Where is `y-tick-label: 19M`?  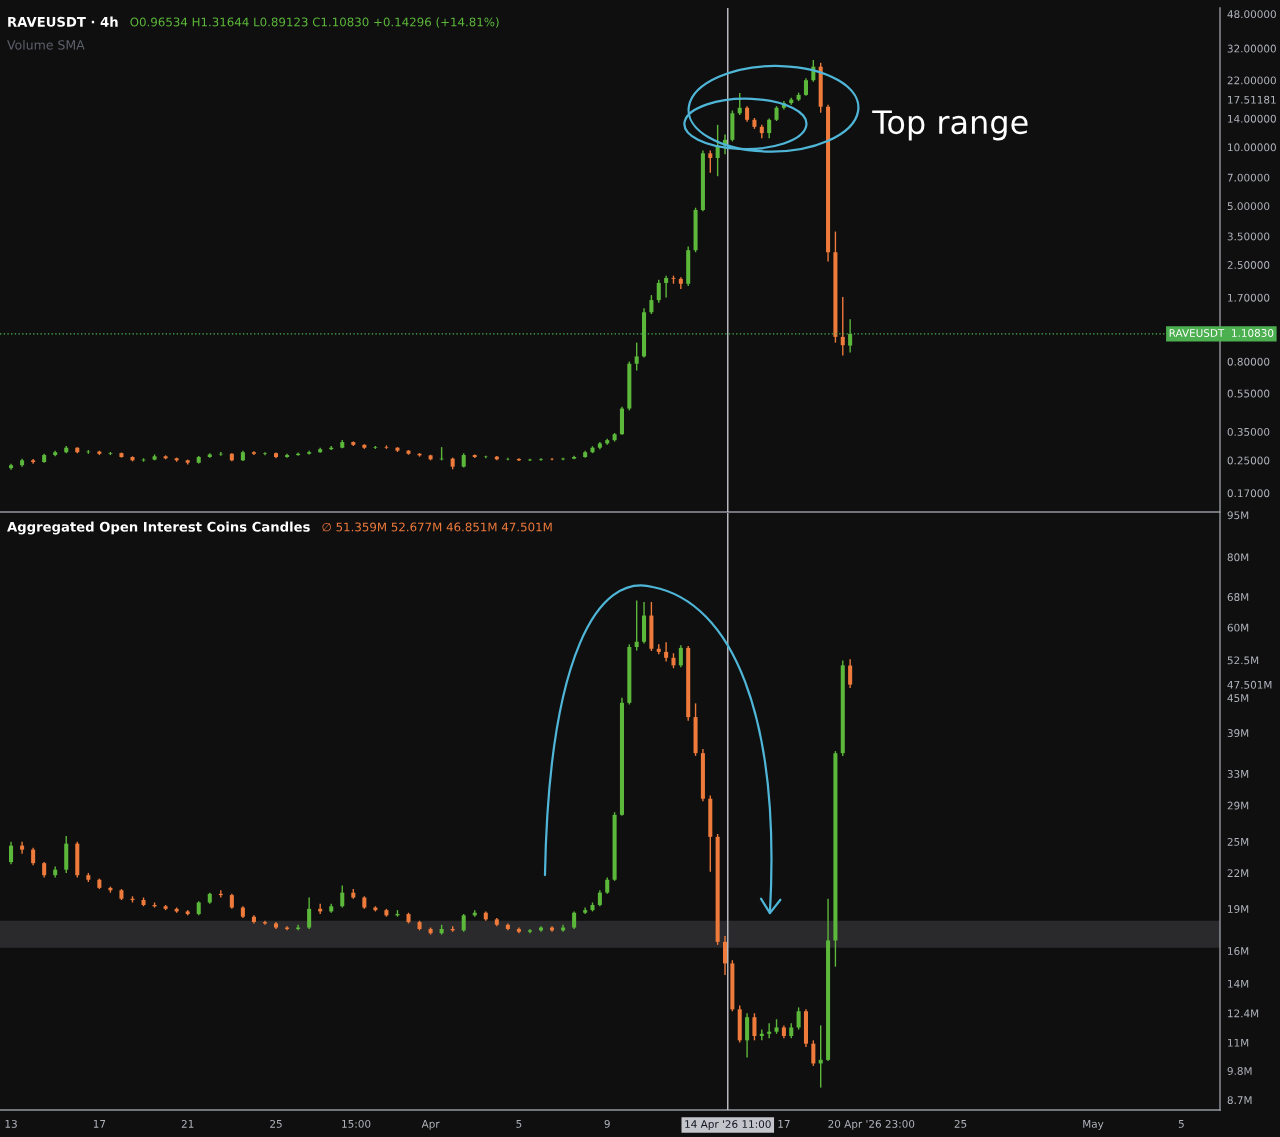 y-tick-label: 19M is located at coordinates (1238, 909).